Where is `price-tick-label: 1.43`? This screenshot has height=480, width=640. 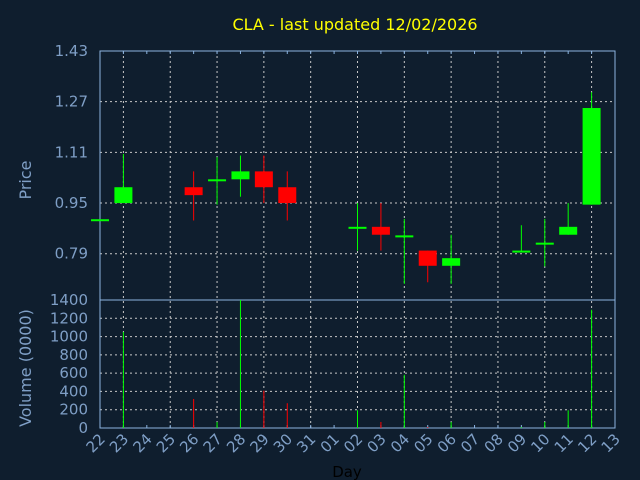
price-tick-label: 1.43 is located at coordinates (71, 51).